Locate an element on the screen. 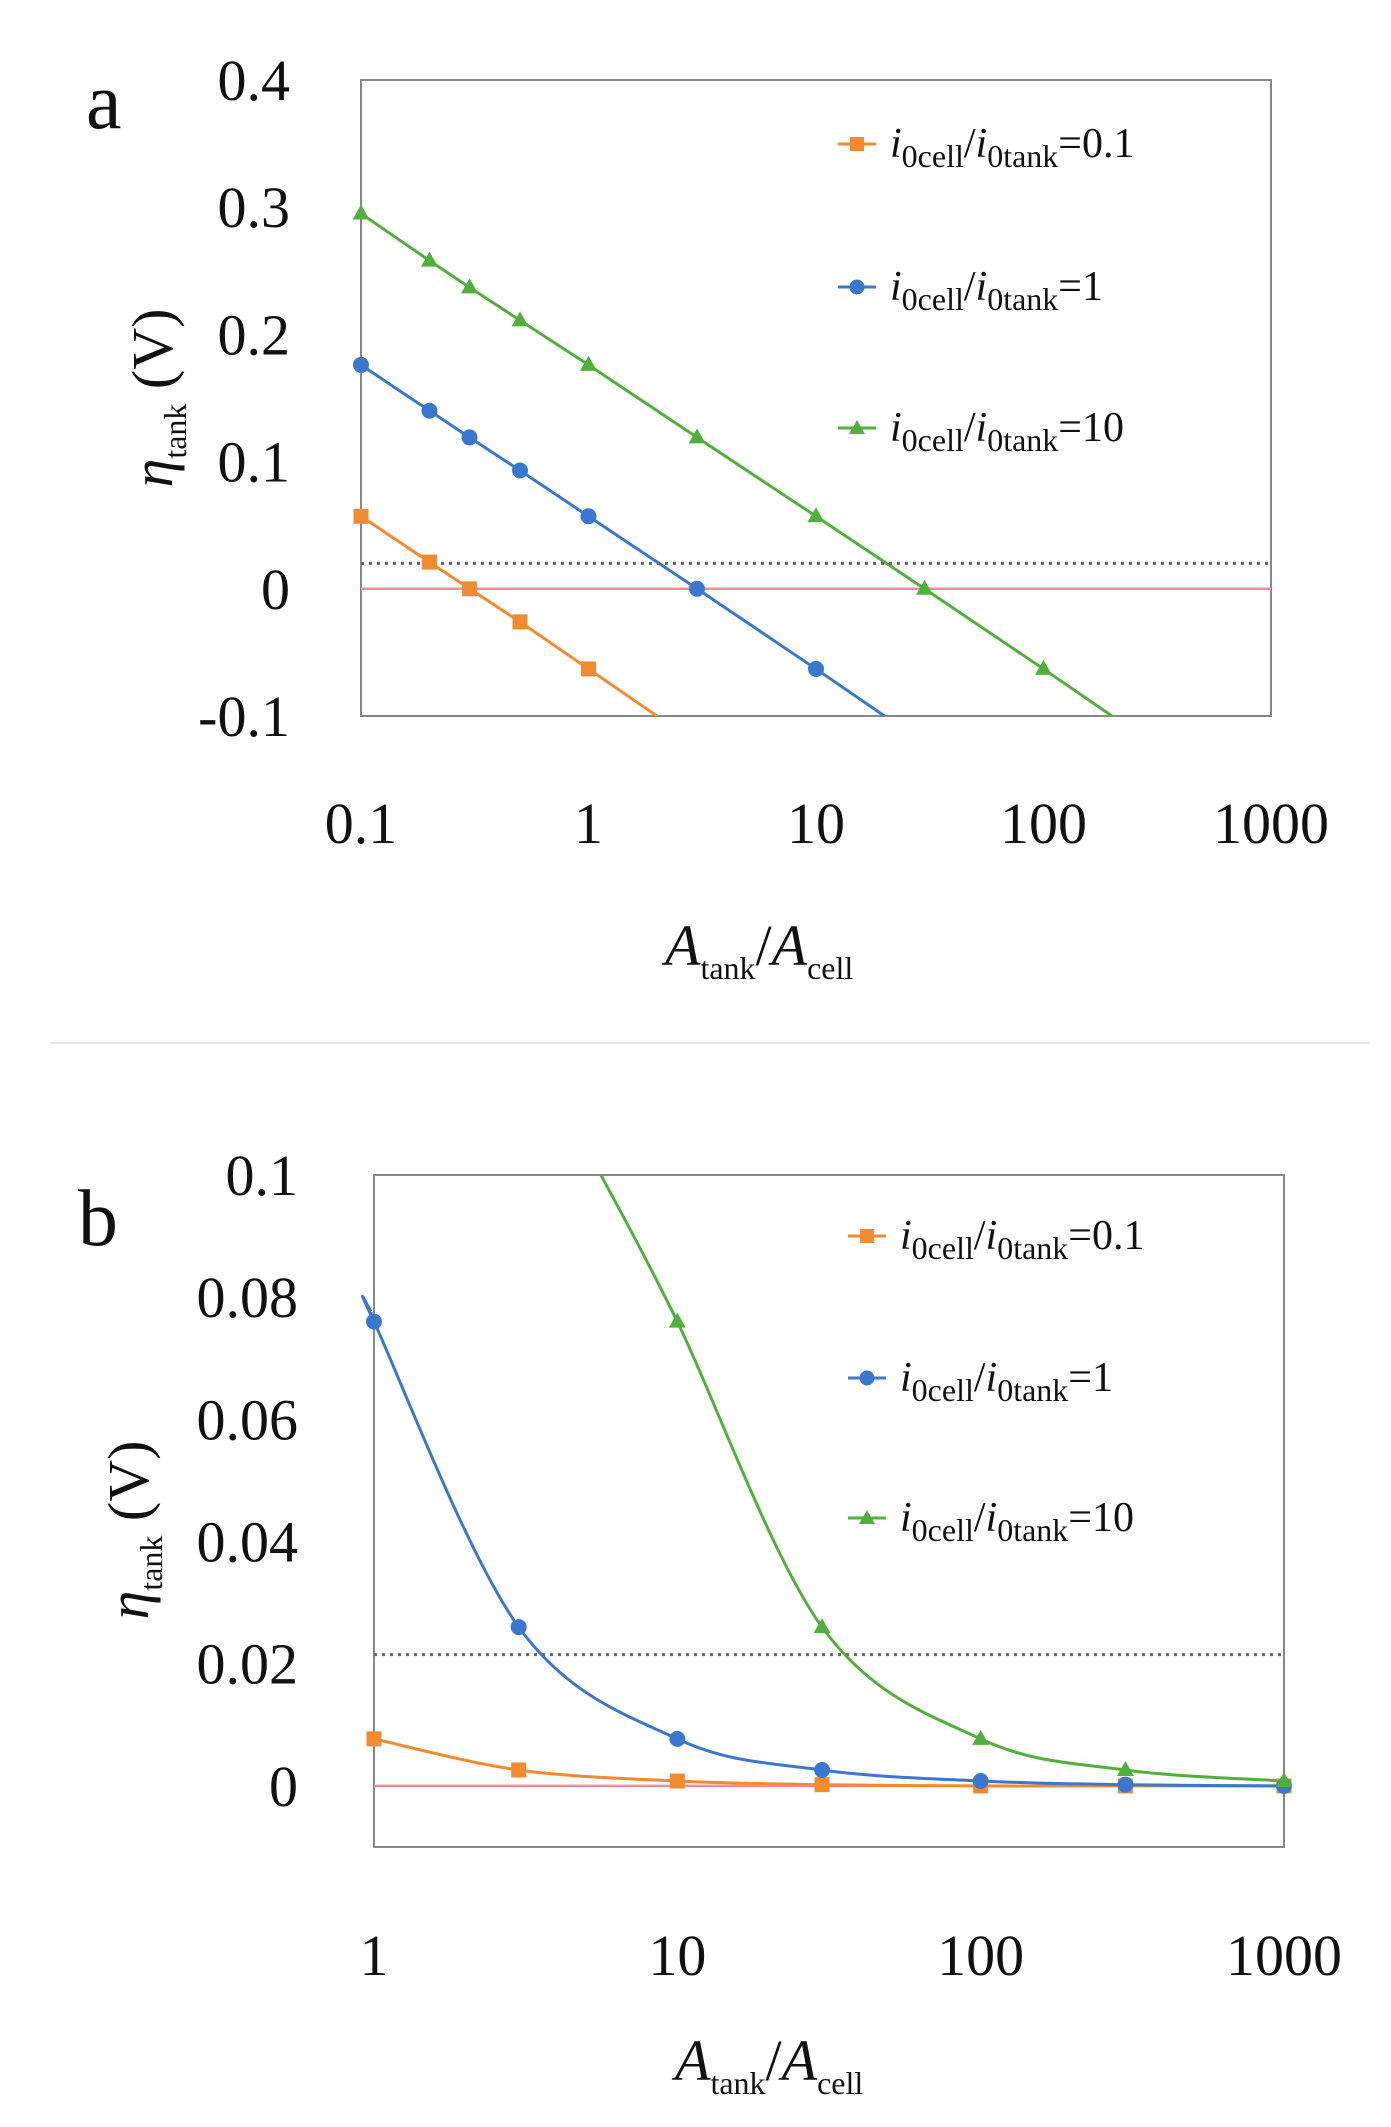  panel-a-x-tick-labels: 0.1 1 10 100 1000 is located at coordinates (827, 823).